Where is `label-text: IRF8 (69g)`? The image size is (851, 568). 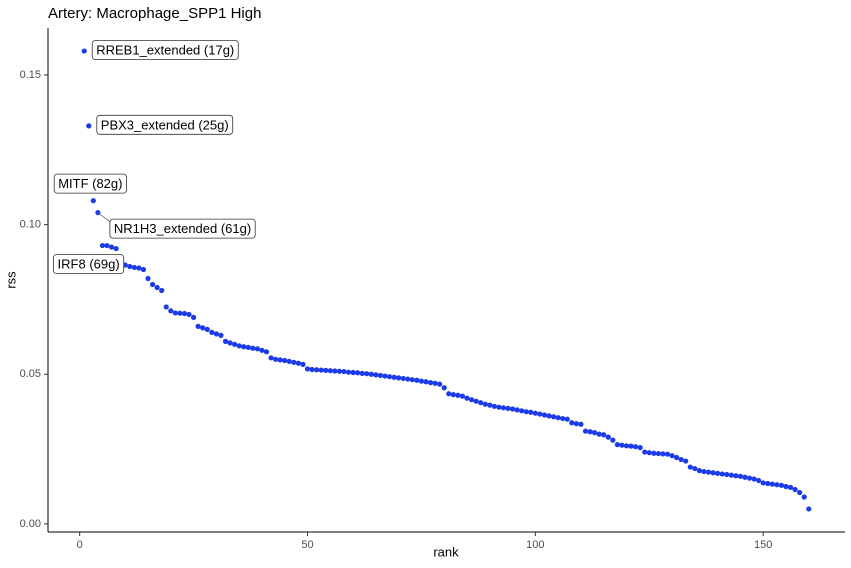 label-text: IRF8 (69g) is located at coordinates (89, 263).